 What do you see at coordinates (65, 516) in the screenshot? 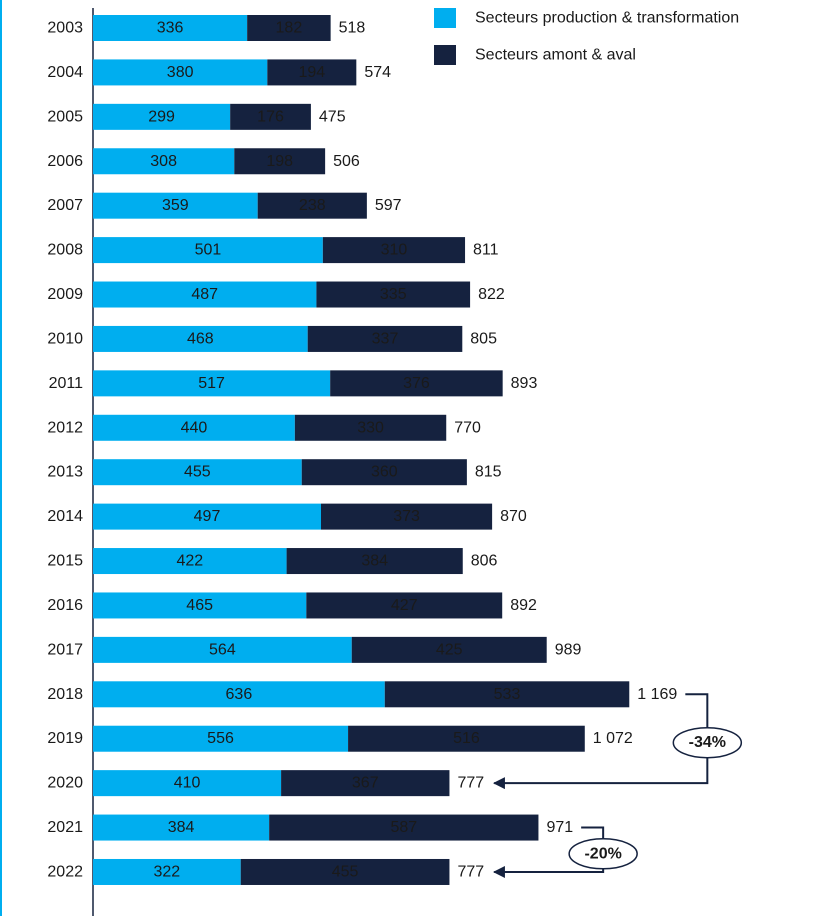
I see `y-tick-label: 2014` at bounding box center [65, 516].